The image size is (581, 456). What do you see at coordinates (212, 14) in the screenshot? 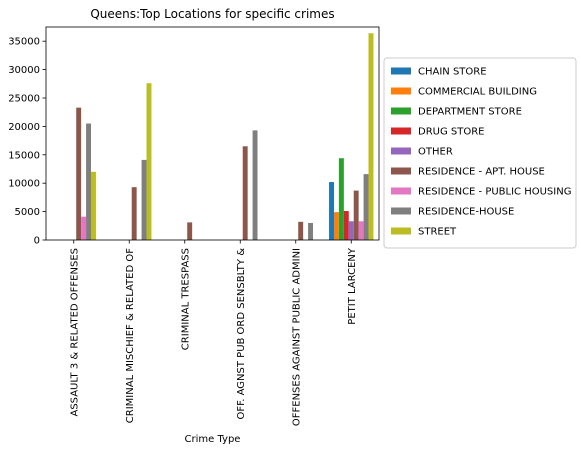
I see `chart-title: Queens:Top Locations for specific crimes` at bounding box center [212, 14].